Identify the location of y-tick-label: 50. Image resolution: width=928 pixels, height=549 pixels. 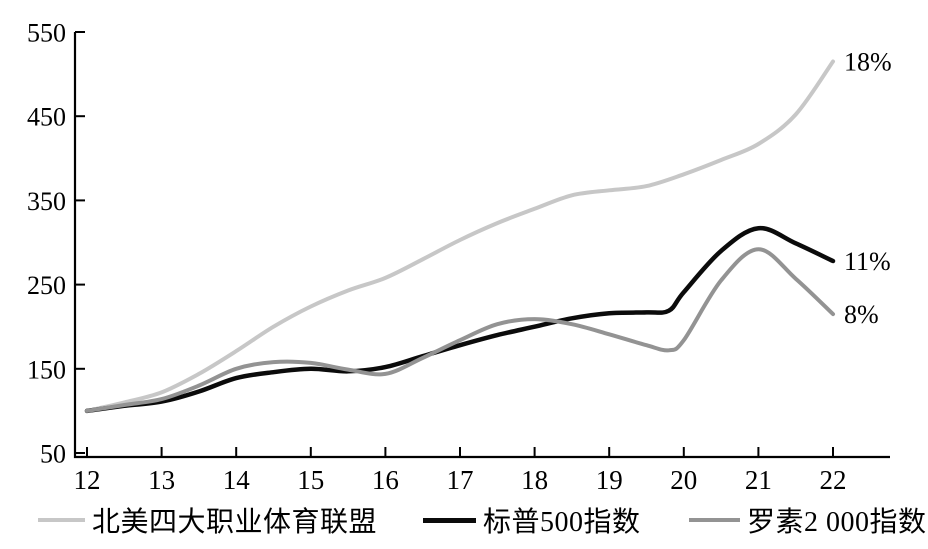
(53, 454).